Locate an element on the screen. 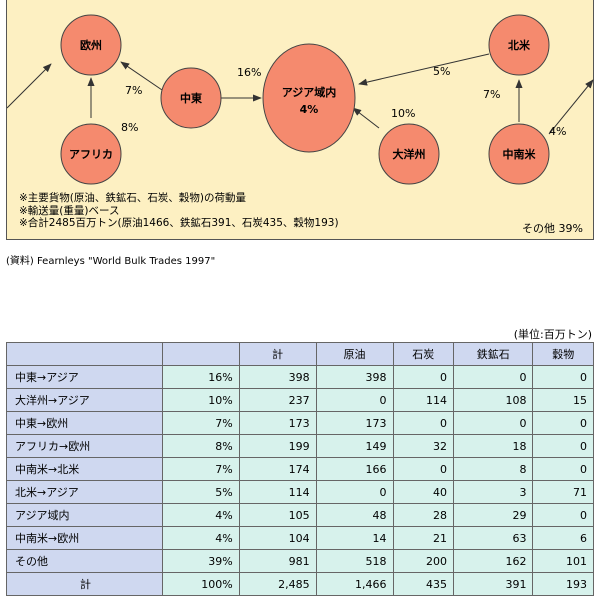 The image size is (600, 596). node-latin-america is located at coordinates (519, 154).